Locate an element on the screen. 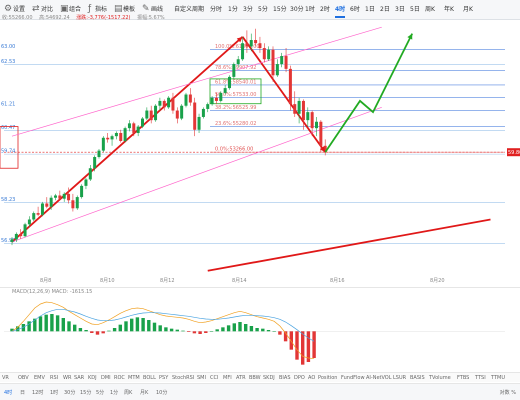  template-button: 模板 is located at coordinates (129, 9).